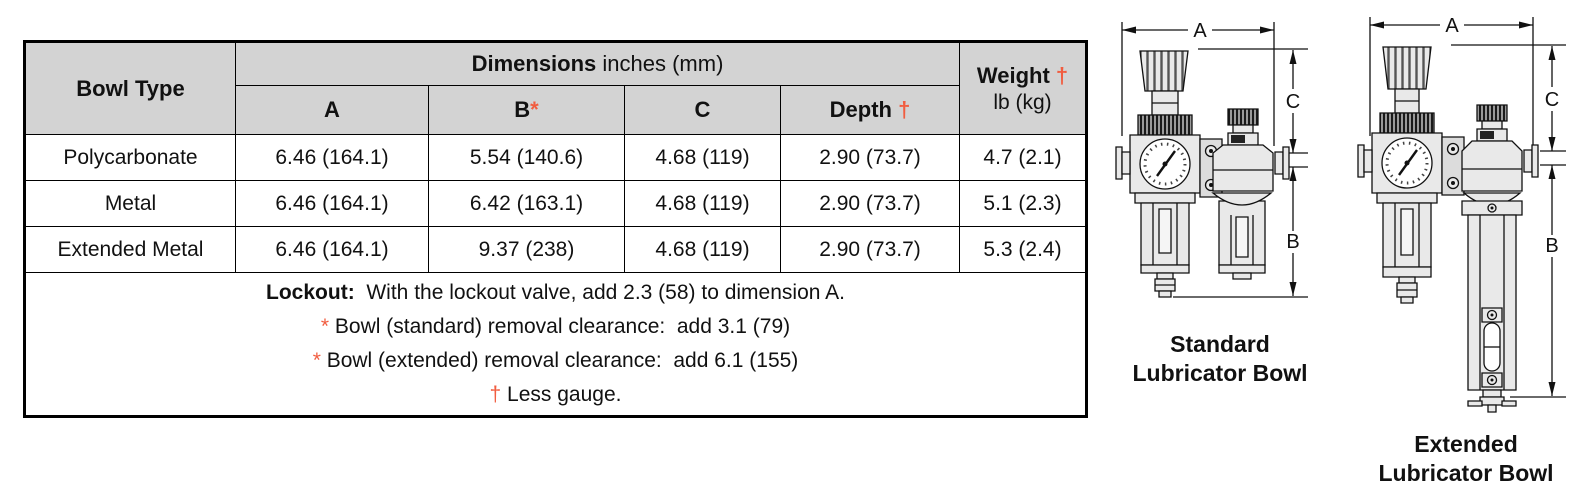  Describe the element at coordinates (555, 394) in the screenshot. I see `less-gauge-note: † Less gauge.` at that location.